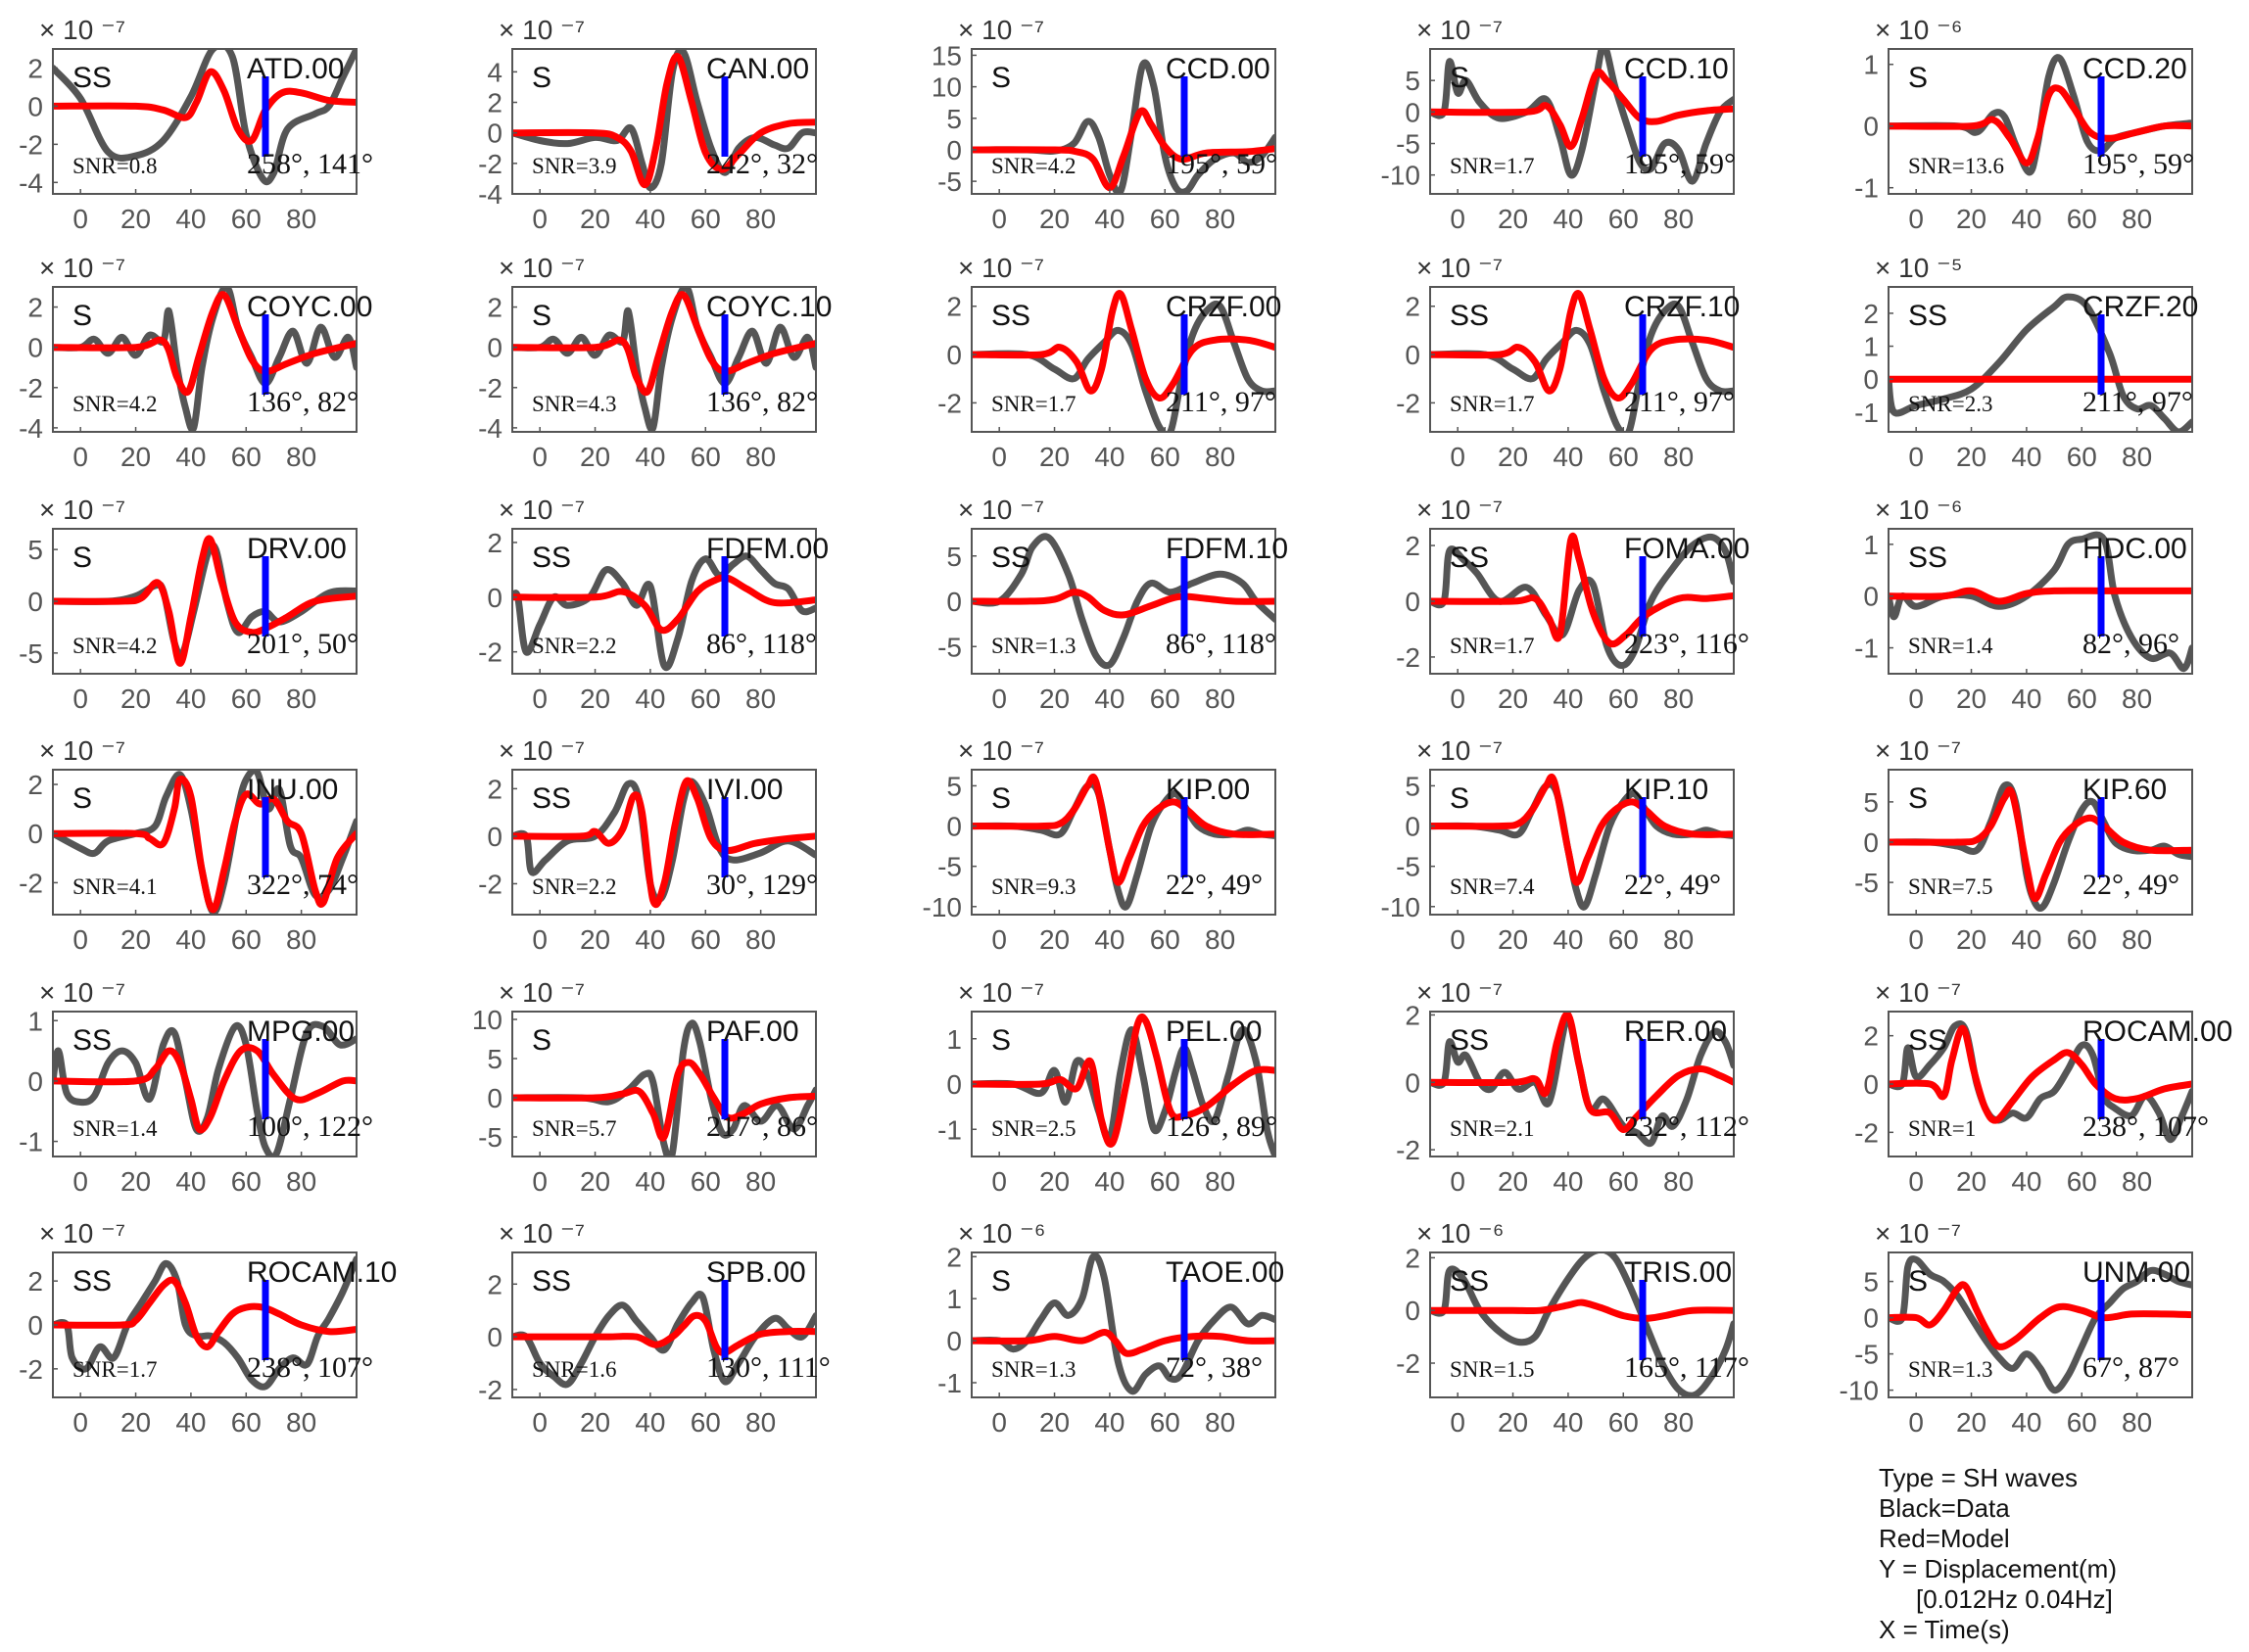 This screenshot has width=2249, height=1652. I want to click on snr-label: SNR=1.6, so click(574, 1369).